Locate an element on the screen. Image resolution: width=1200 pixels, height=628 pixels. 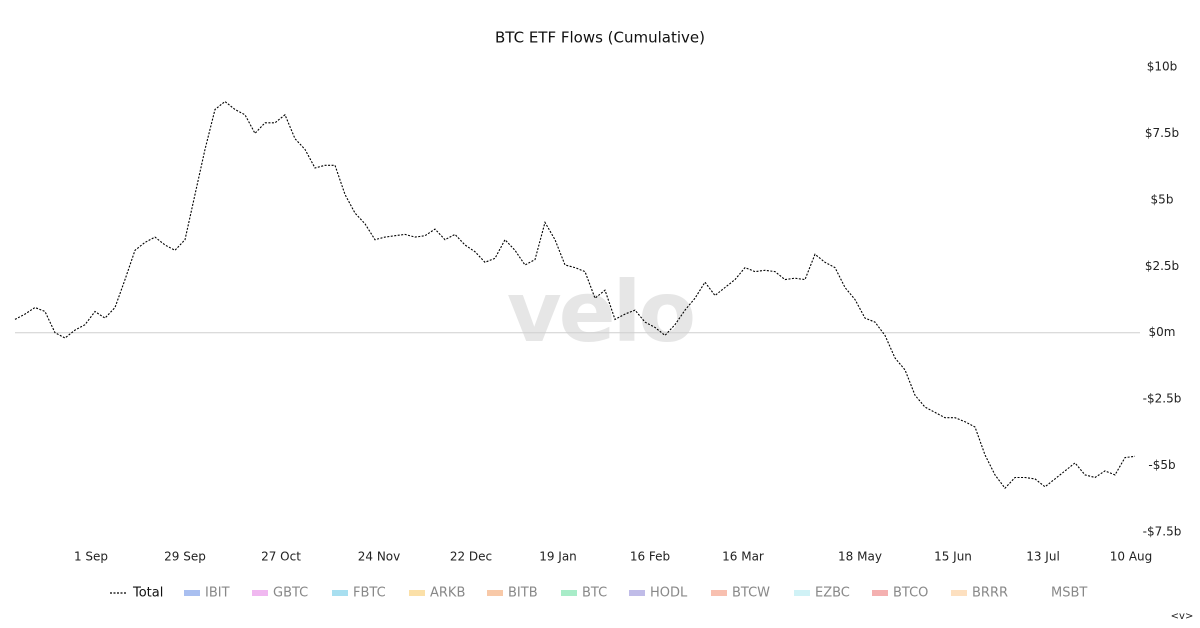
legend-item: BTC is located at coordinates (584, 593).